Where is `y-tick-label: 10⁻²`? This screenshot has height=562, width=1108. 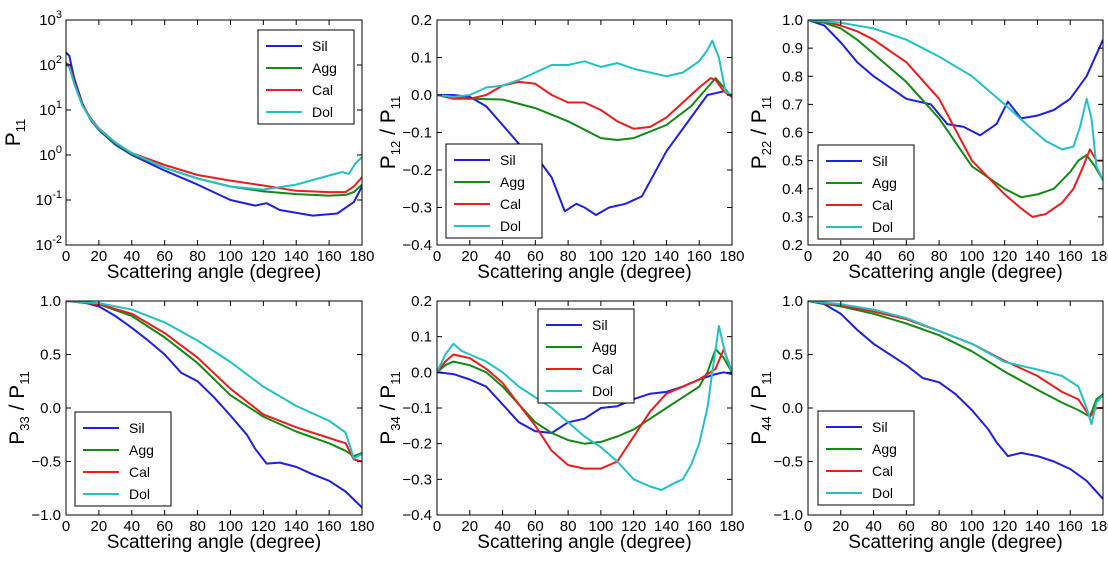 y-tick-label: 10⁻² is located at coordinates (49, 244).